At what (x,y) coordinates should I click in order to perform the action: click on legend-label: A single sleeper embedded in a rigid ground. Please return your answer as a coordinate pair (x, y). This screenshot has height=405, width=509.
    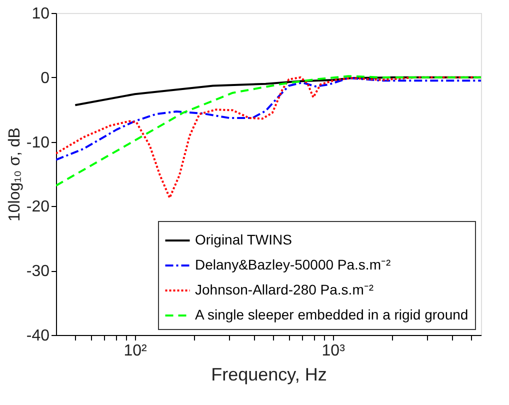
    Looking at the image, I should click on (331, 314).